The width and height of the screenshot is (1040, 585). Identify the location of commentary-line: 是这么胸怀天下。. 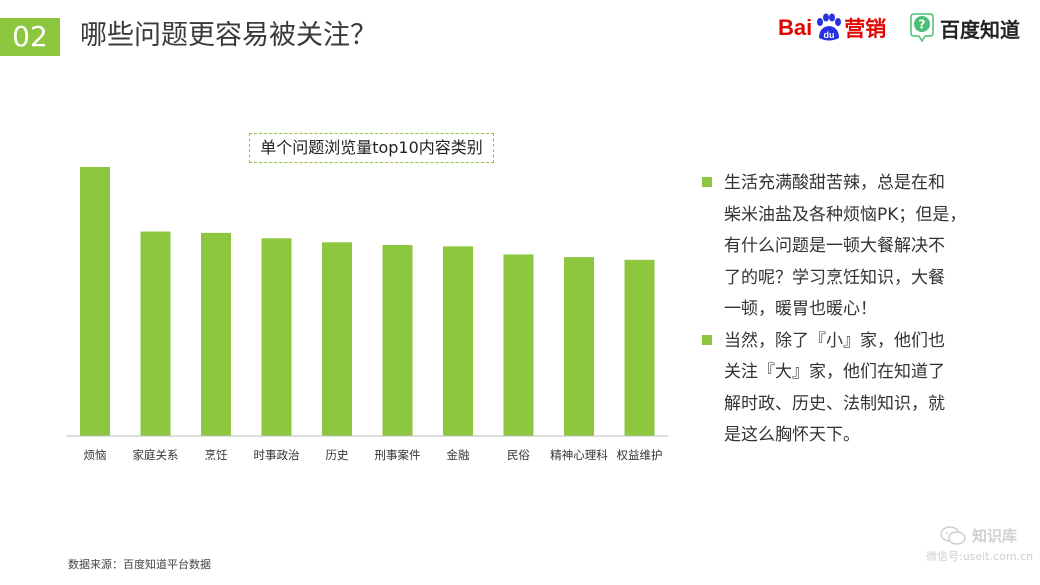
(792, 435).